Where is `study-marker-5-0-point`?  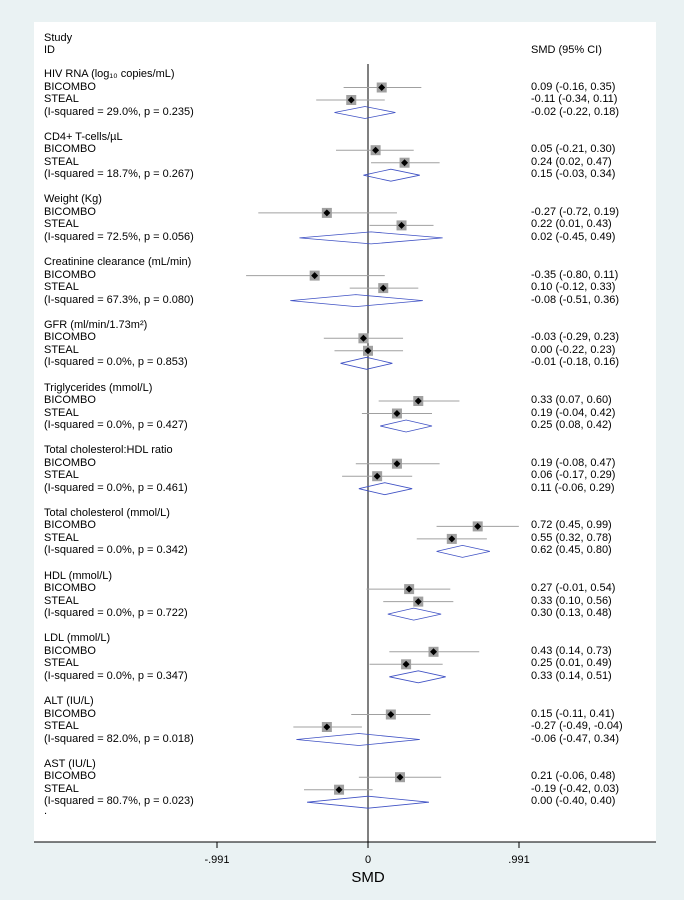 study-marker-5-0-point is located at coordinates (418, 401).